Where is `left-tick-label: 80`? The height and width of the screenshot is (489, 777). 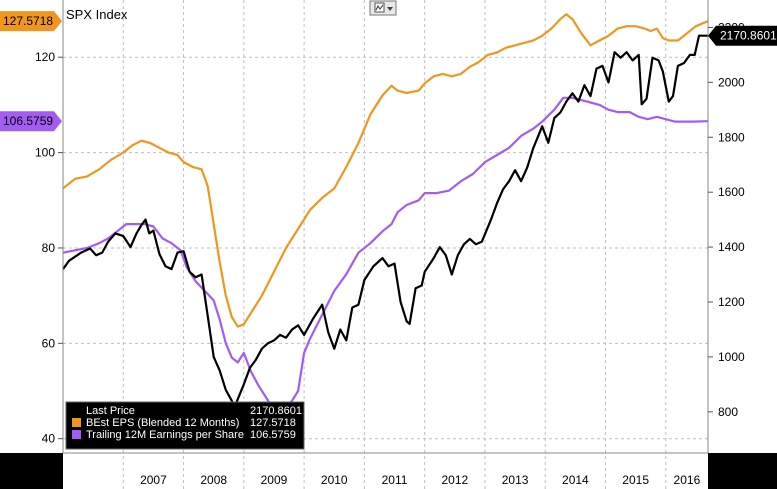 left-tick-label: 80 is located at coordinates (49, 248).